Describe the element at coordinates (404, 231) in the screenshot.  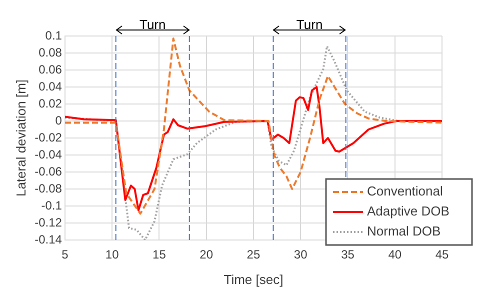
I see `legend-label: Normal DOB` at that location.